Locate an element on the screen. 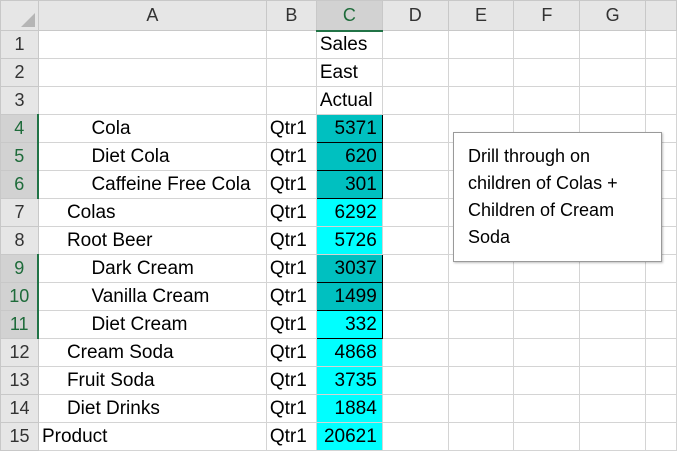 This screenshot has height=465, width=677. cell-b5: Qtr1 is located at coordinates (291, 156).